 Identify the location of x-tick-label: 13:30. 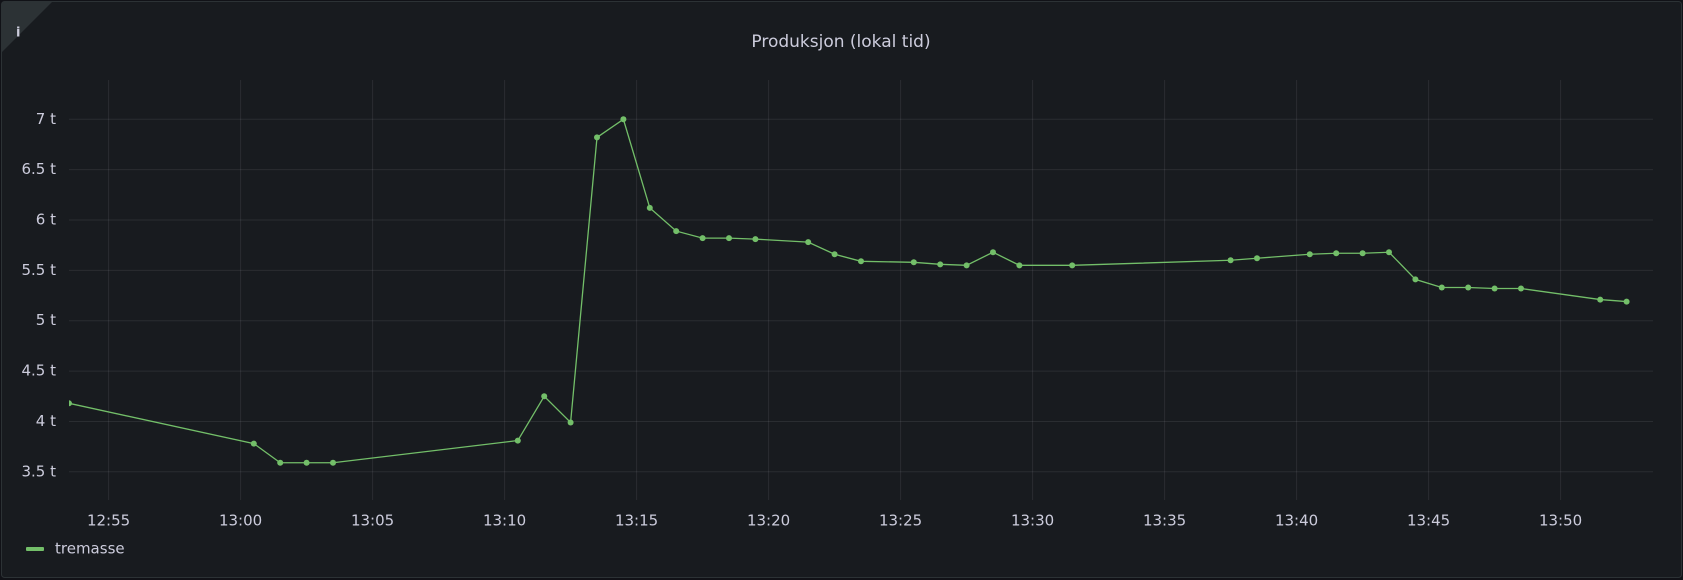
(1032, 521).